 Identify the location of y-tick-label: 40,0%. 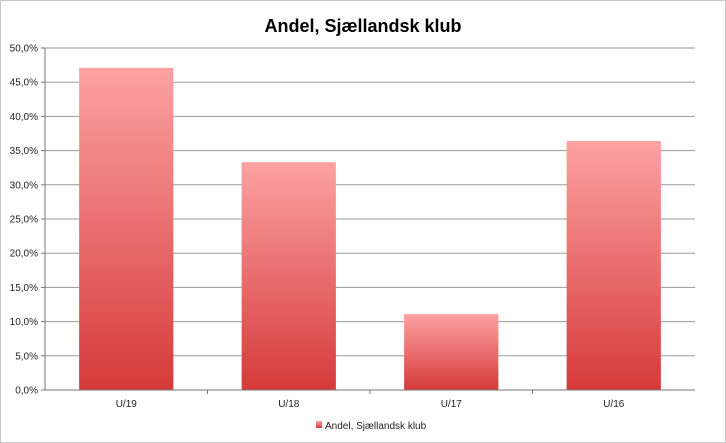
(24, 117).